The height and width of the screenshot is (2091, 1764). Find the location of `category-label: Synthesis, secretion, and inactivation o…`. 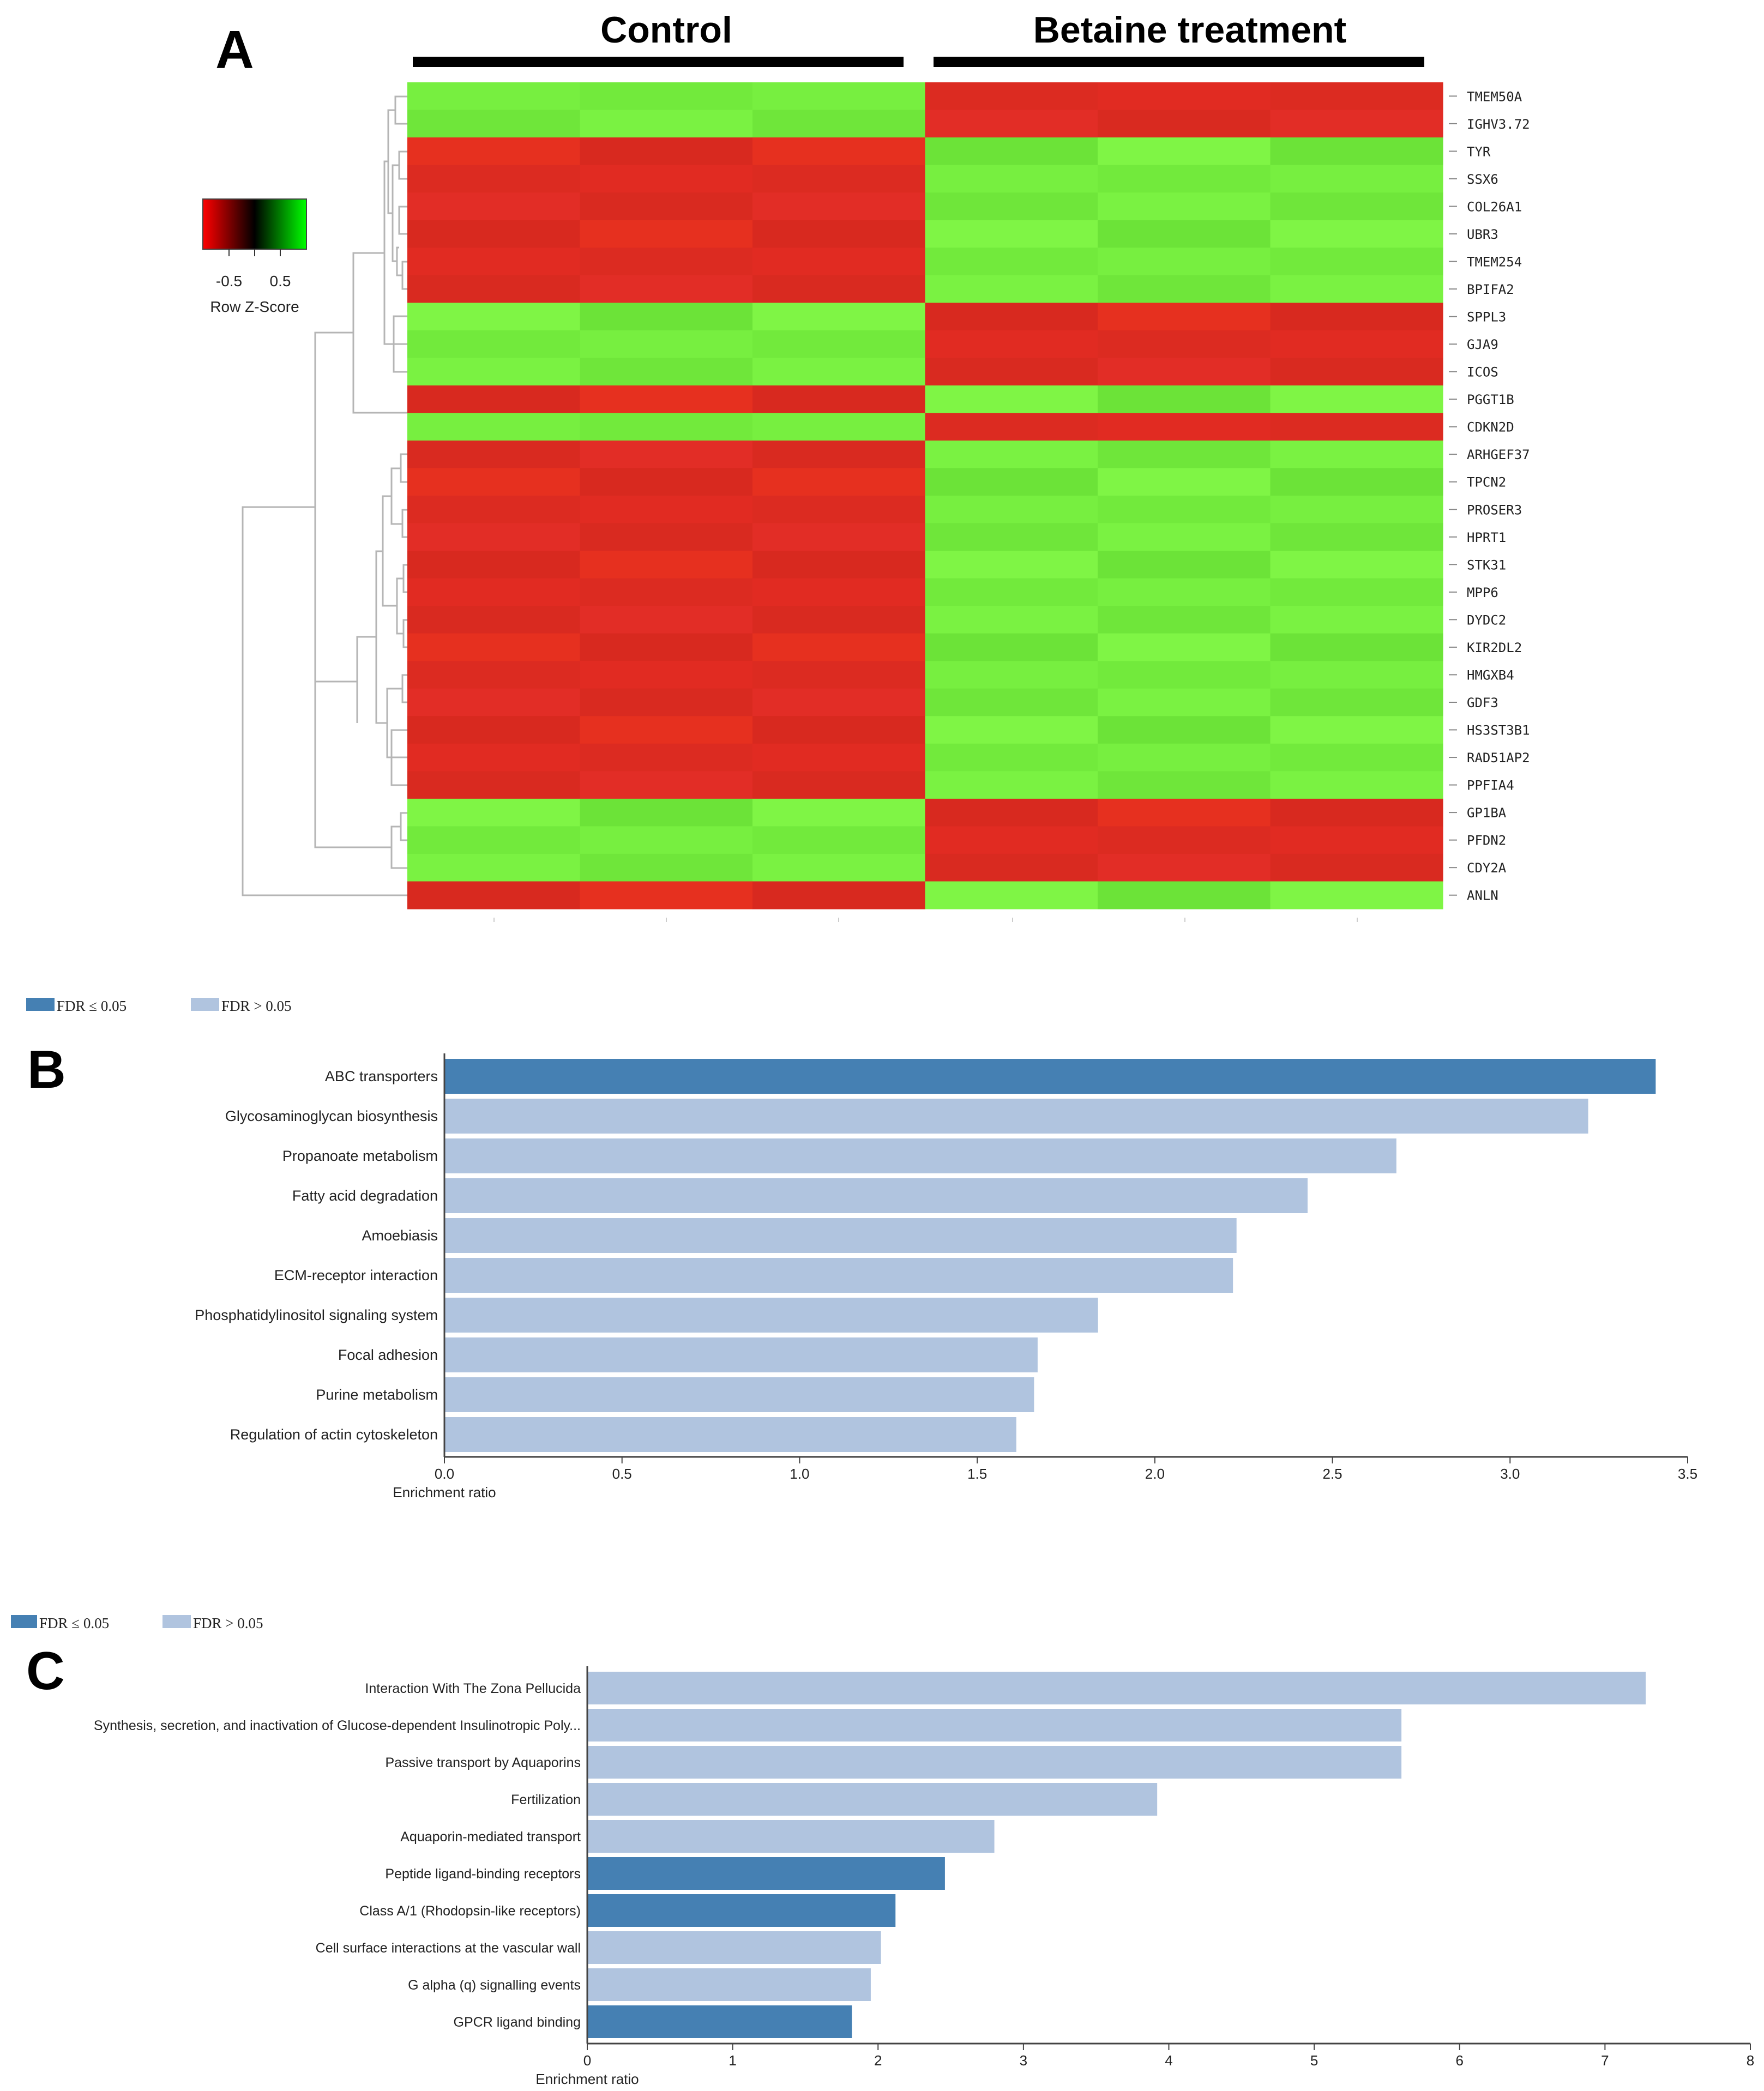

category-label: Synthesis, secretion, and inactivation o… is located at coordinates (338, 1725).